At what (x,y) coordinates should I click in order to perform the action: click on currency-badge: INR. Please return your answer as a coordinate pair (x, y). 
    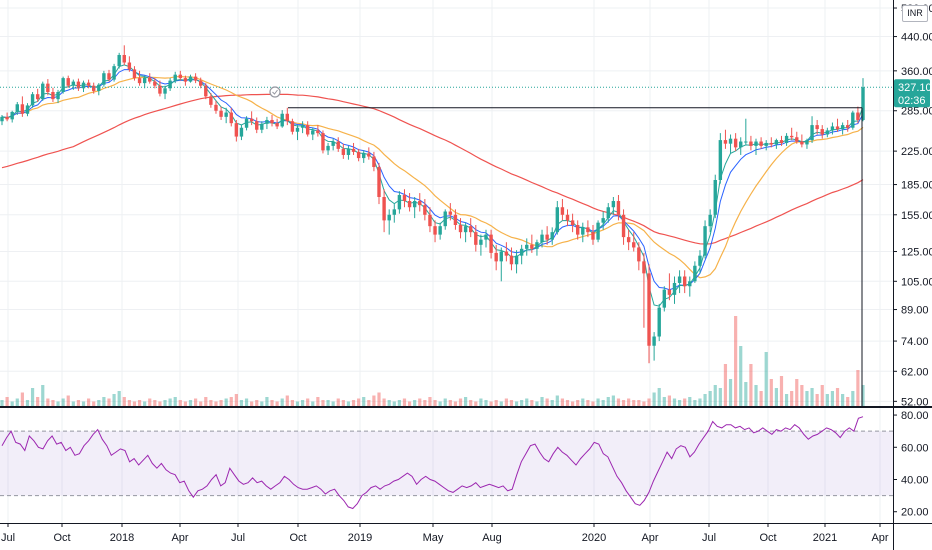
    Looking at the image, I should click on (915, 13).